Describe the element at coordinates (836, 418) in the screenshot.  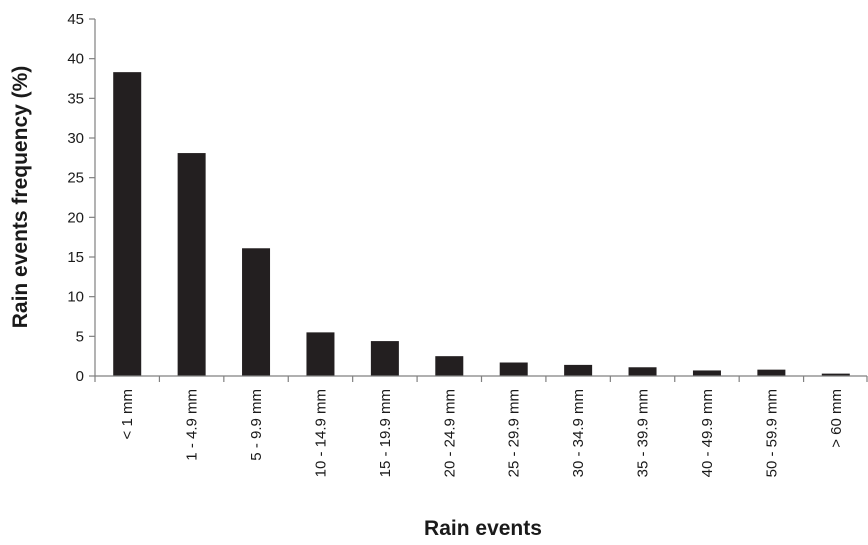
I see `x-tick-label-11: > 60 mm` at that location.